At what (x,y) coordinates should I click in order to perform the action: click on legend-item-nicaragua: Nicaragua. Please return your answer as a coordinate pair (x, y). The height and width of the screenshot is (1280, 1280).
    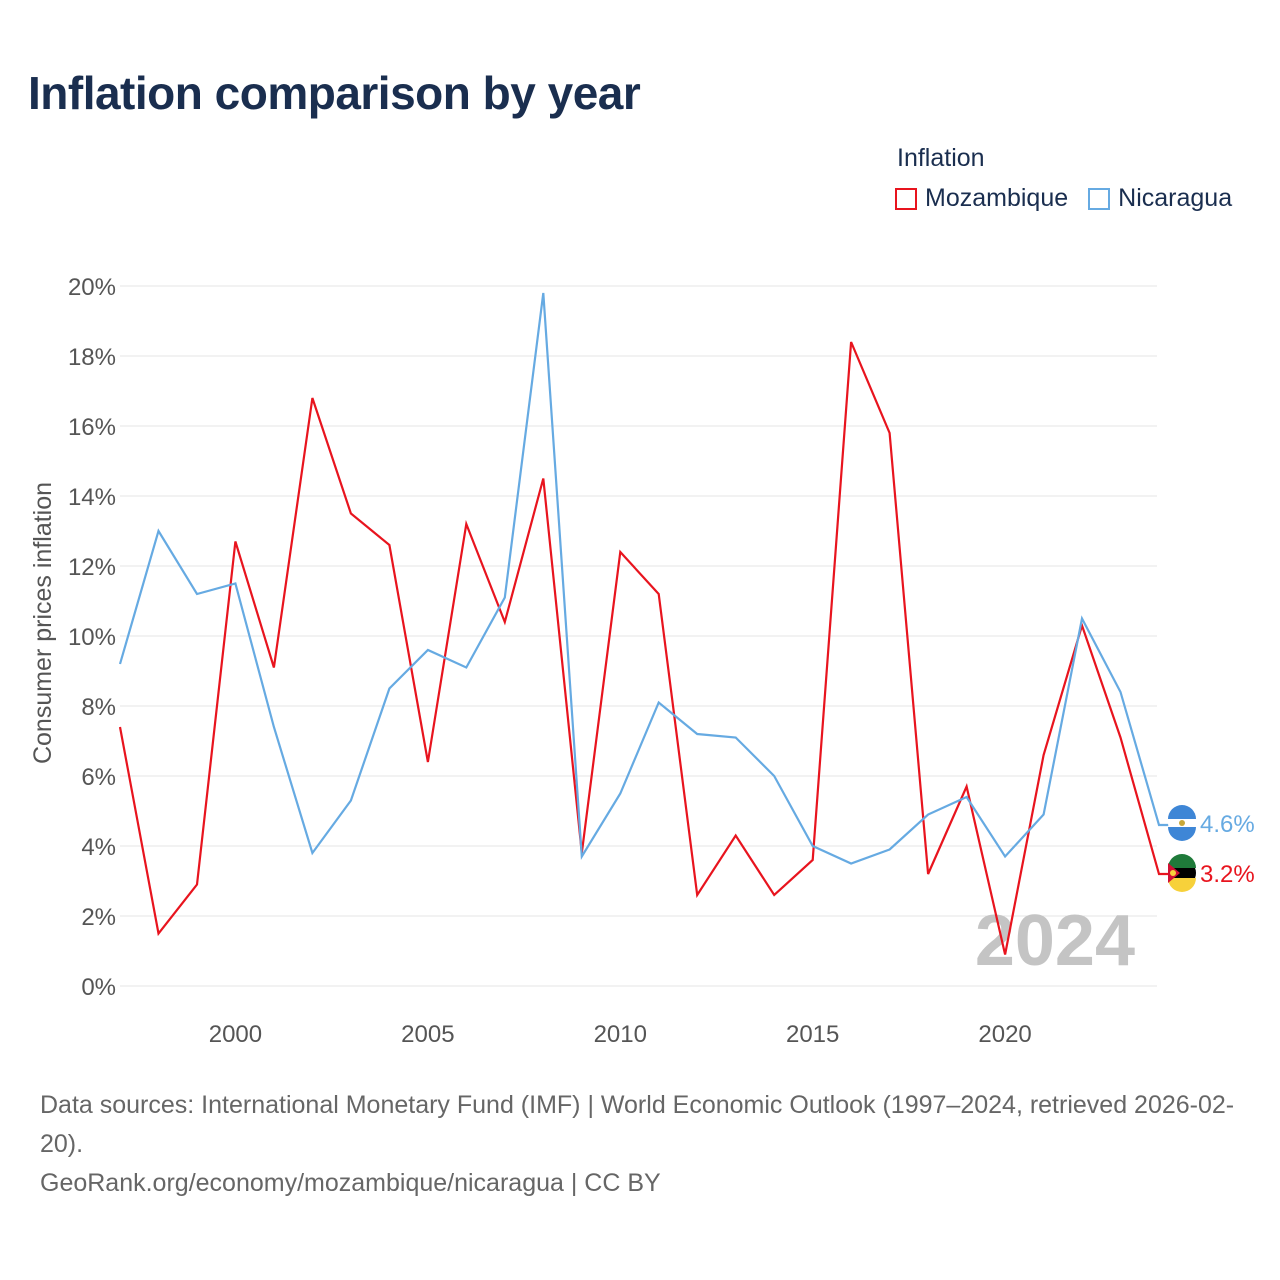
    Looking at the image, I should click on (1160, 198).